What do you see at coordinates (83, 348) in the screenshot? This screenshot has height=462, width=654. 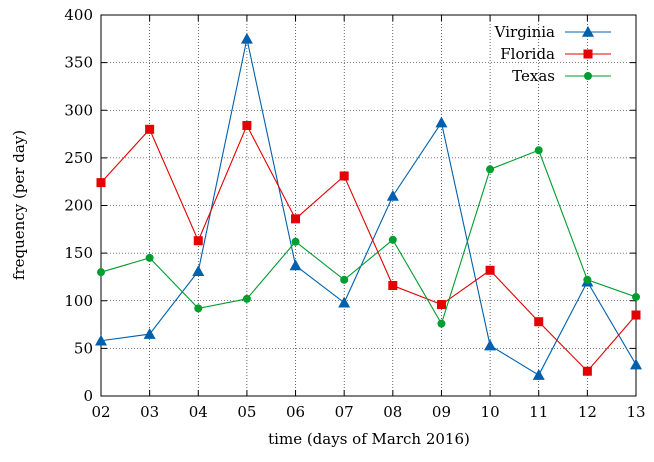 I see `y-tick-label: 50` at bounding box center [83, 348].